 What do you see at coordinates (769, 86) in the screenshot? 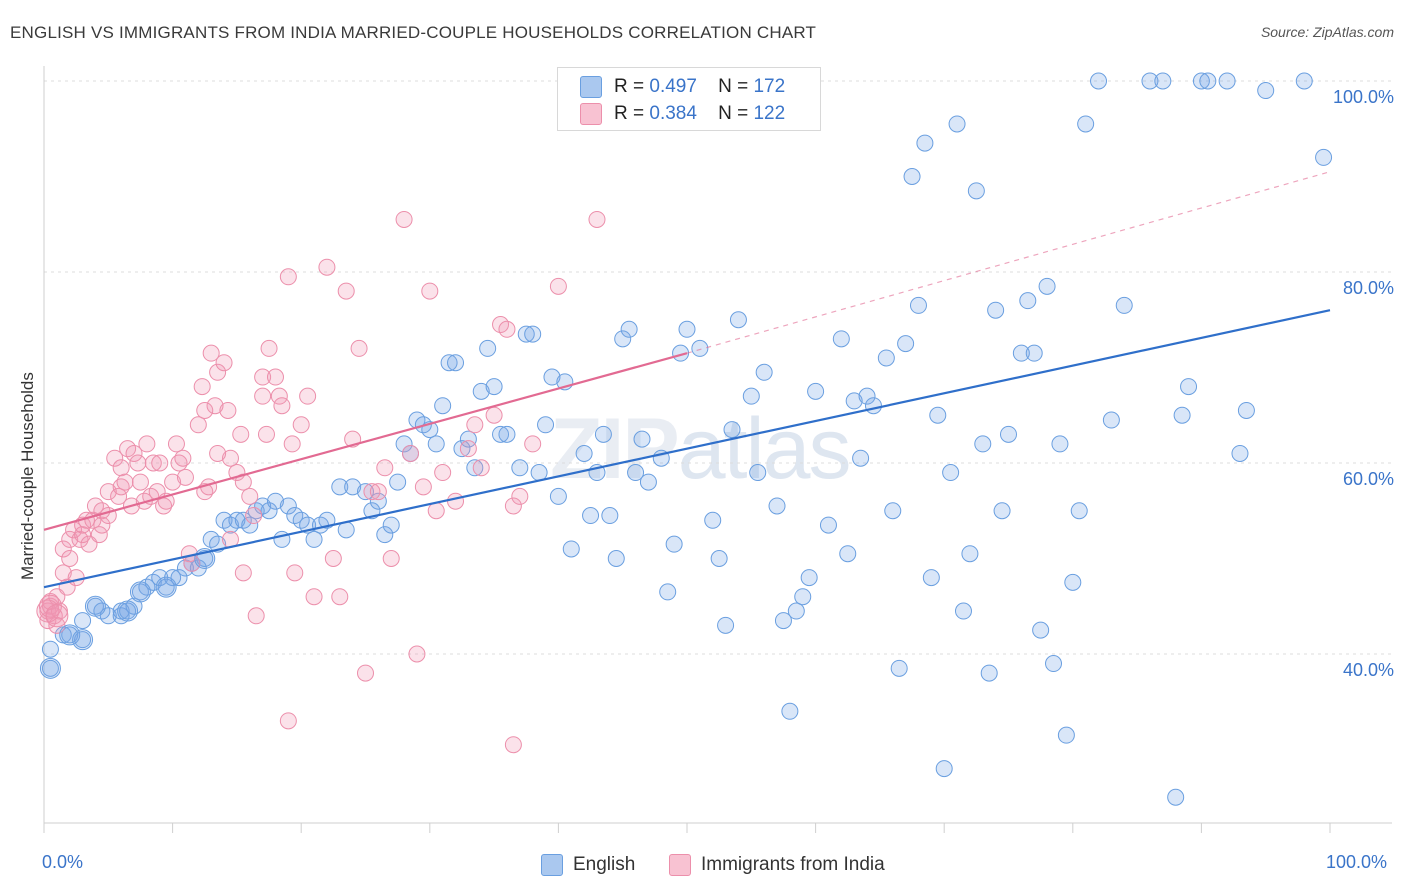
I see `n-value: 172` at bounding box center [769, 86].